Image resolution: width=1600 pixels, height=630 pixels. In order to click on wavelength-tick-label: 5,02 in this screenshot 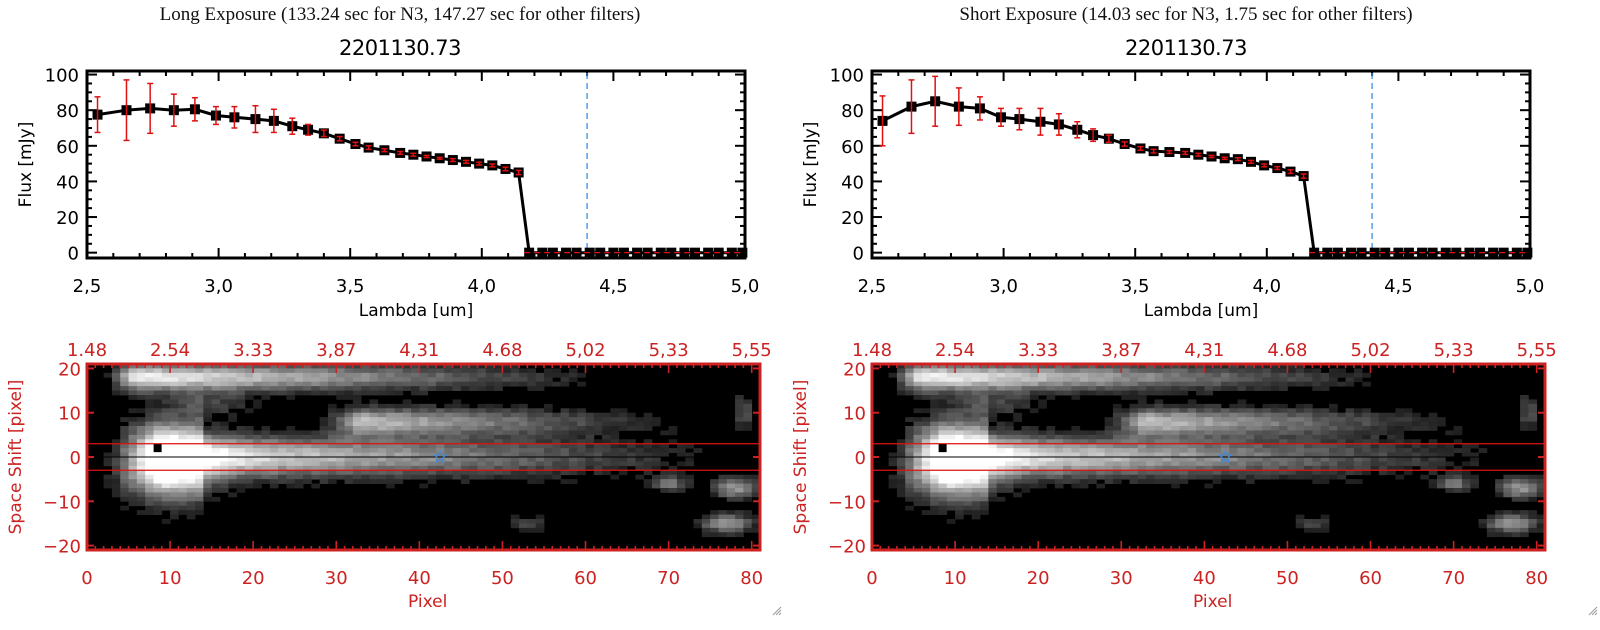, I will do `click(1370, 350)`.